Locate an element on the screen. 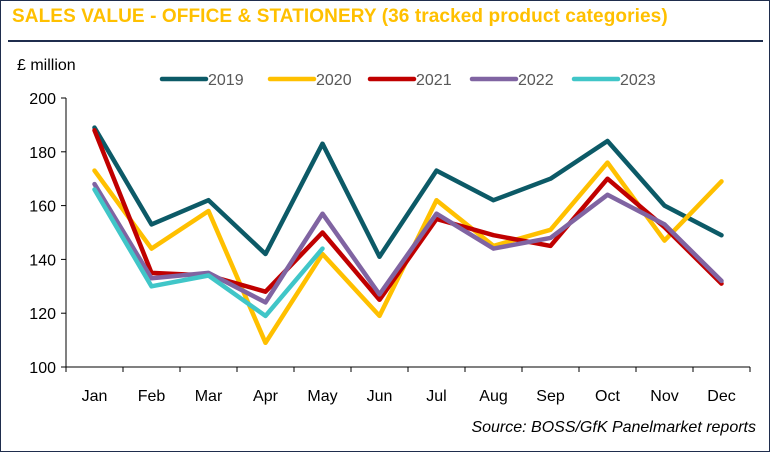 Image resolution: width=770 pixels, height=452 pixels. y-axis-label: £ million is located at coordinates (46, 65).